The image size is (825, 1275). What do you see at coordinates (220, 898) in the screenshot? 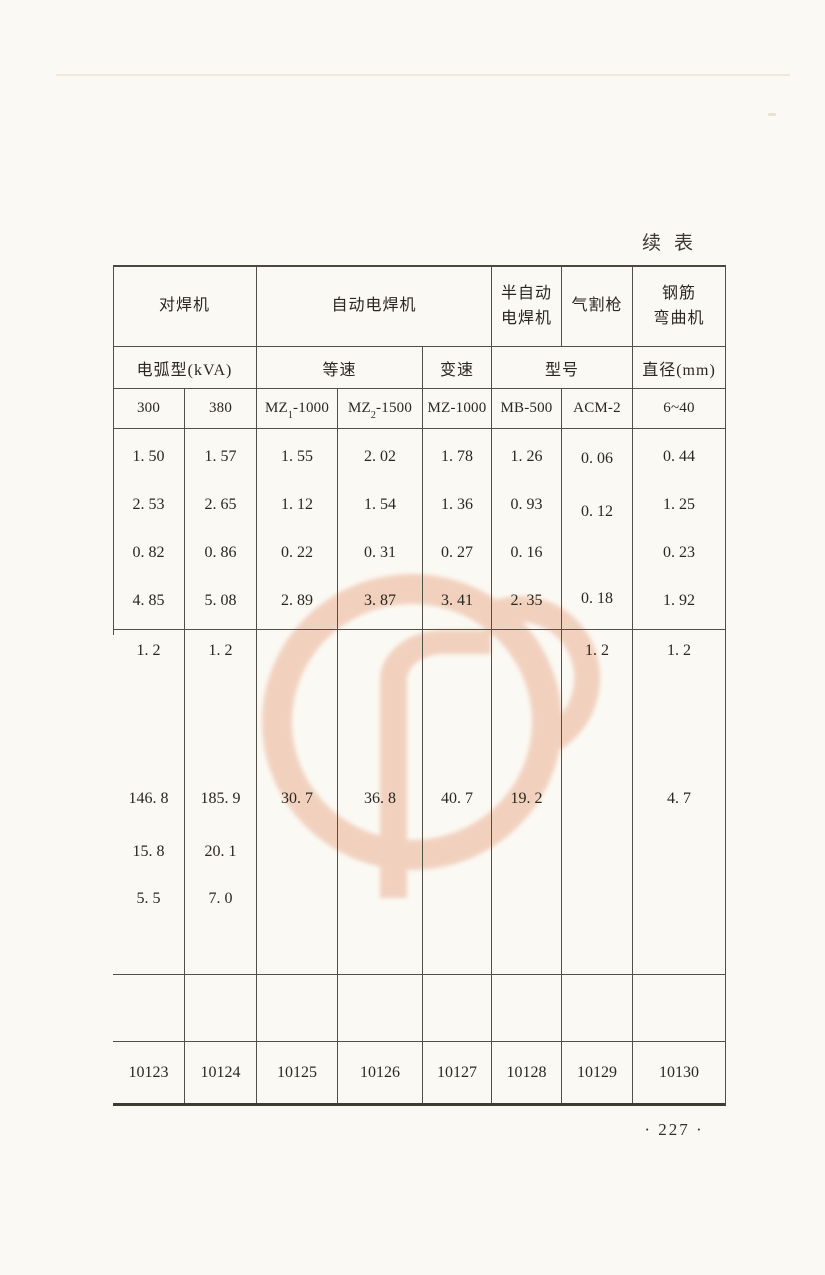
I see `value: 7. 0` at bounding box center [220, 898].